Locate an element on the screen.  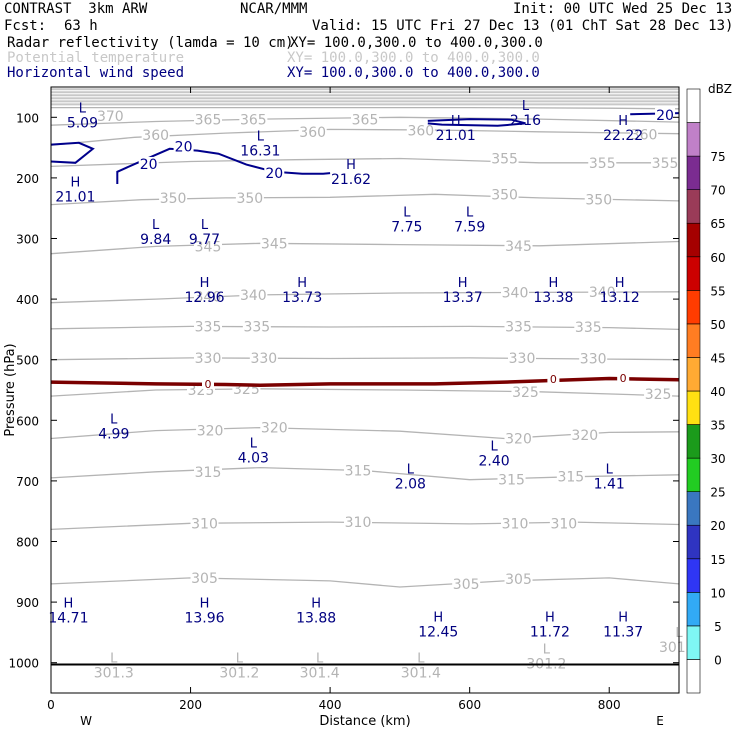
hl-marker-value: 13.38 is located at coordinates (553, 298).